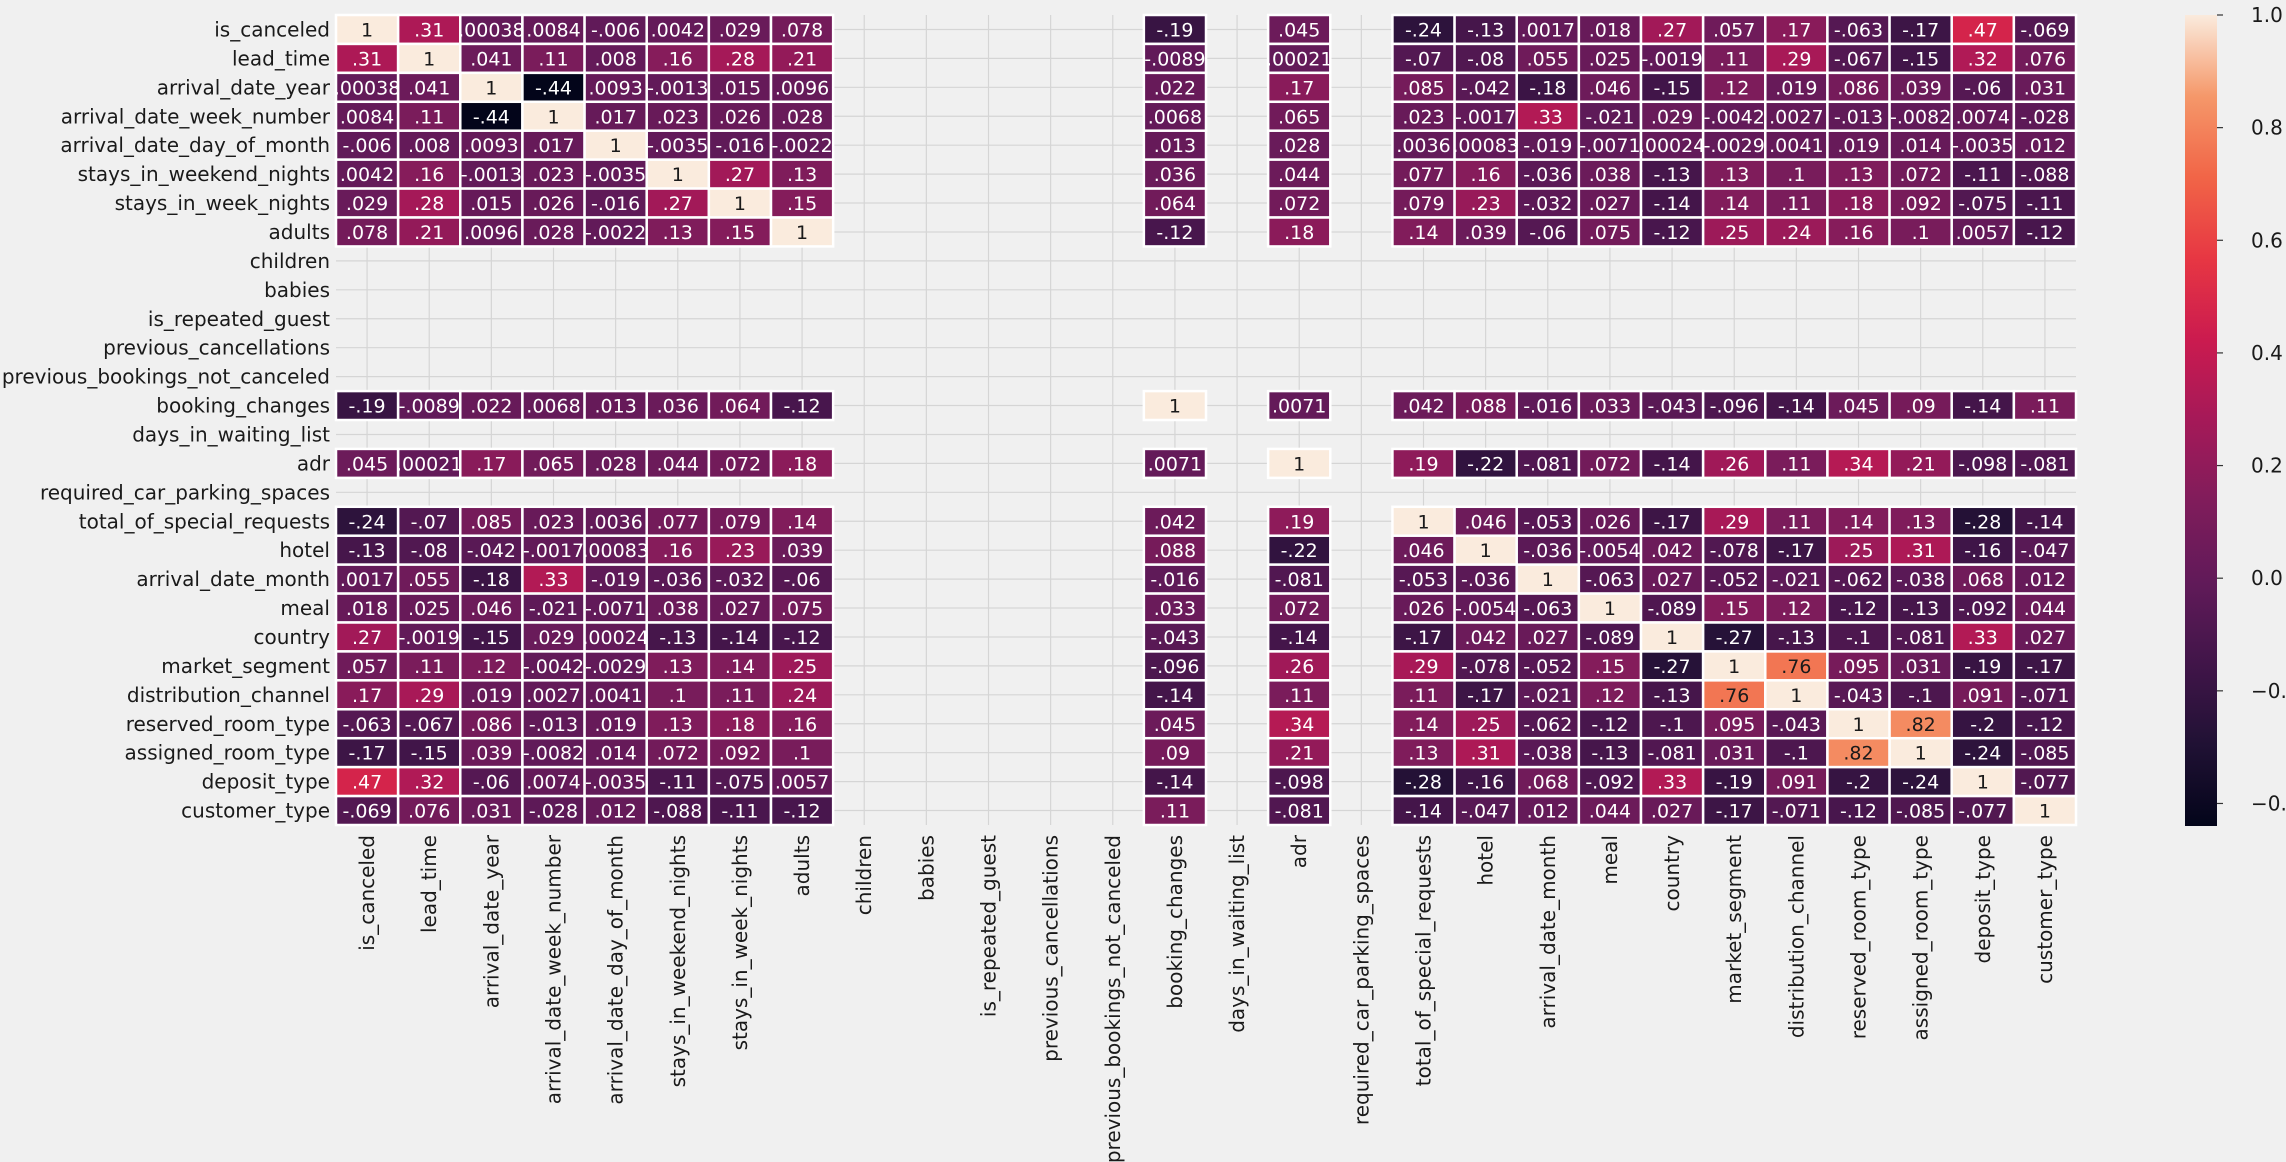  I want to click on cell-value-label: -.12, so click(2044, 233).